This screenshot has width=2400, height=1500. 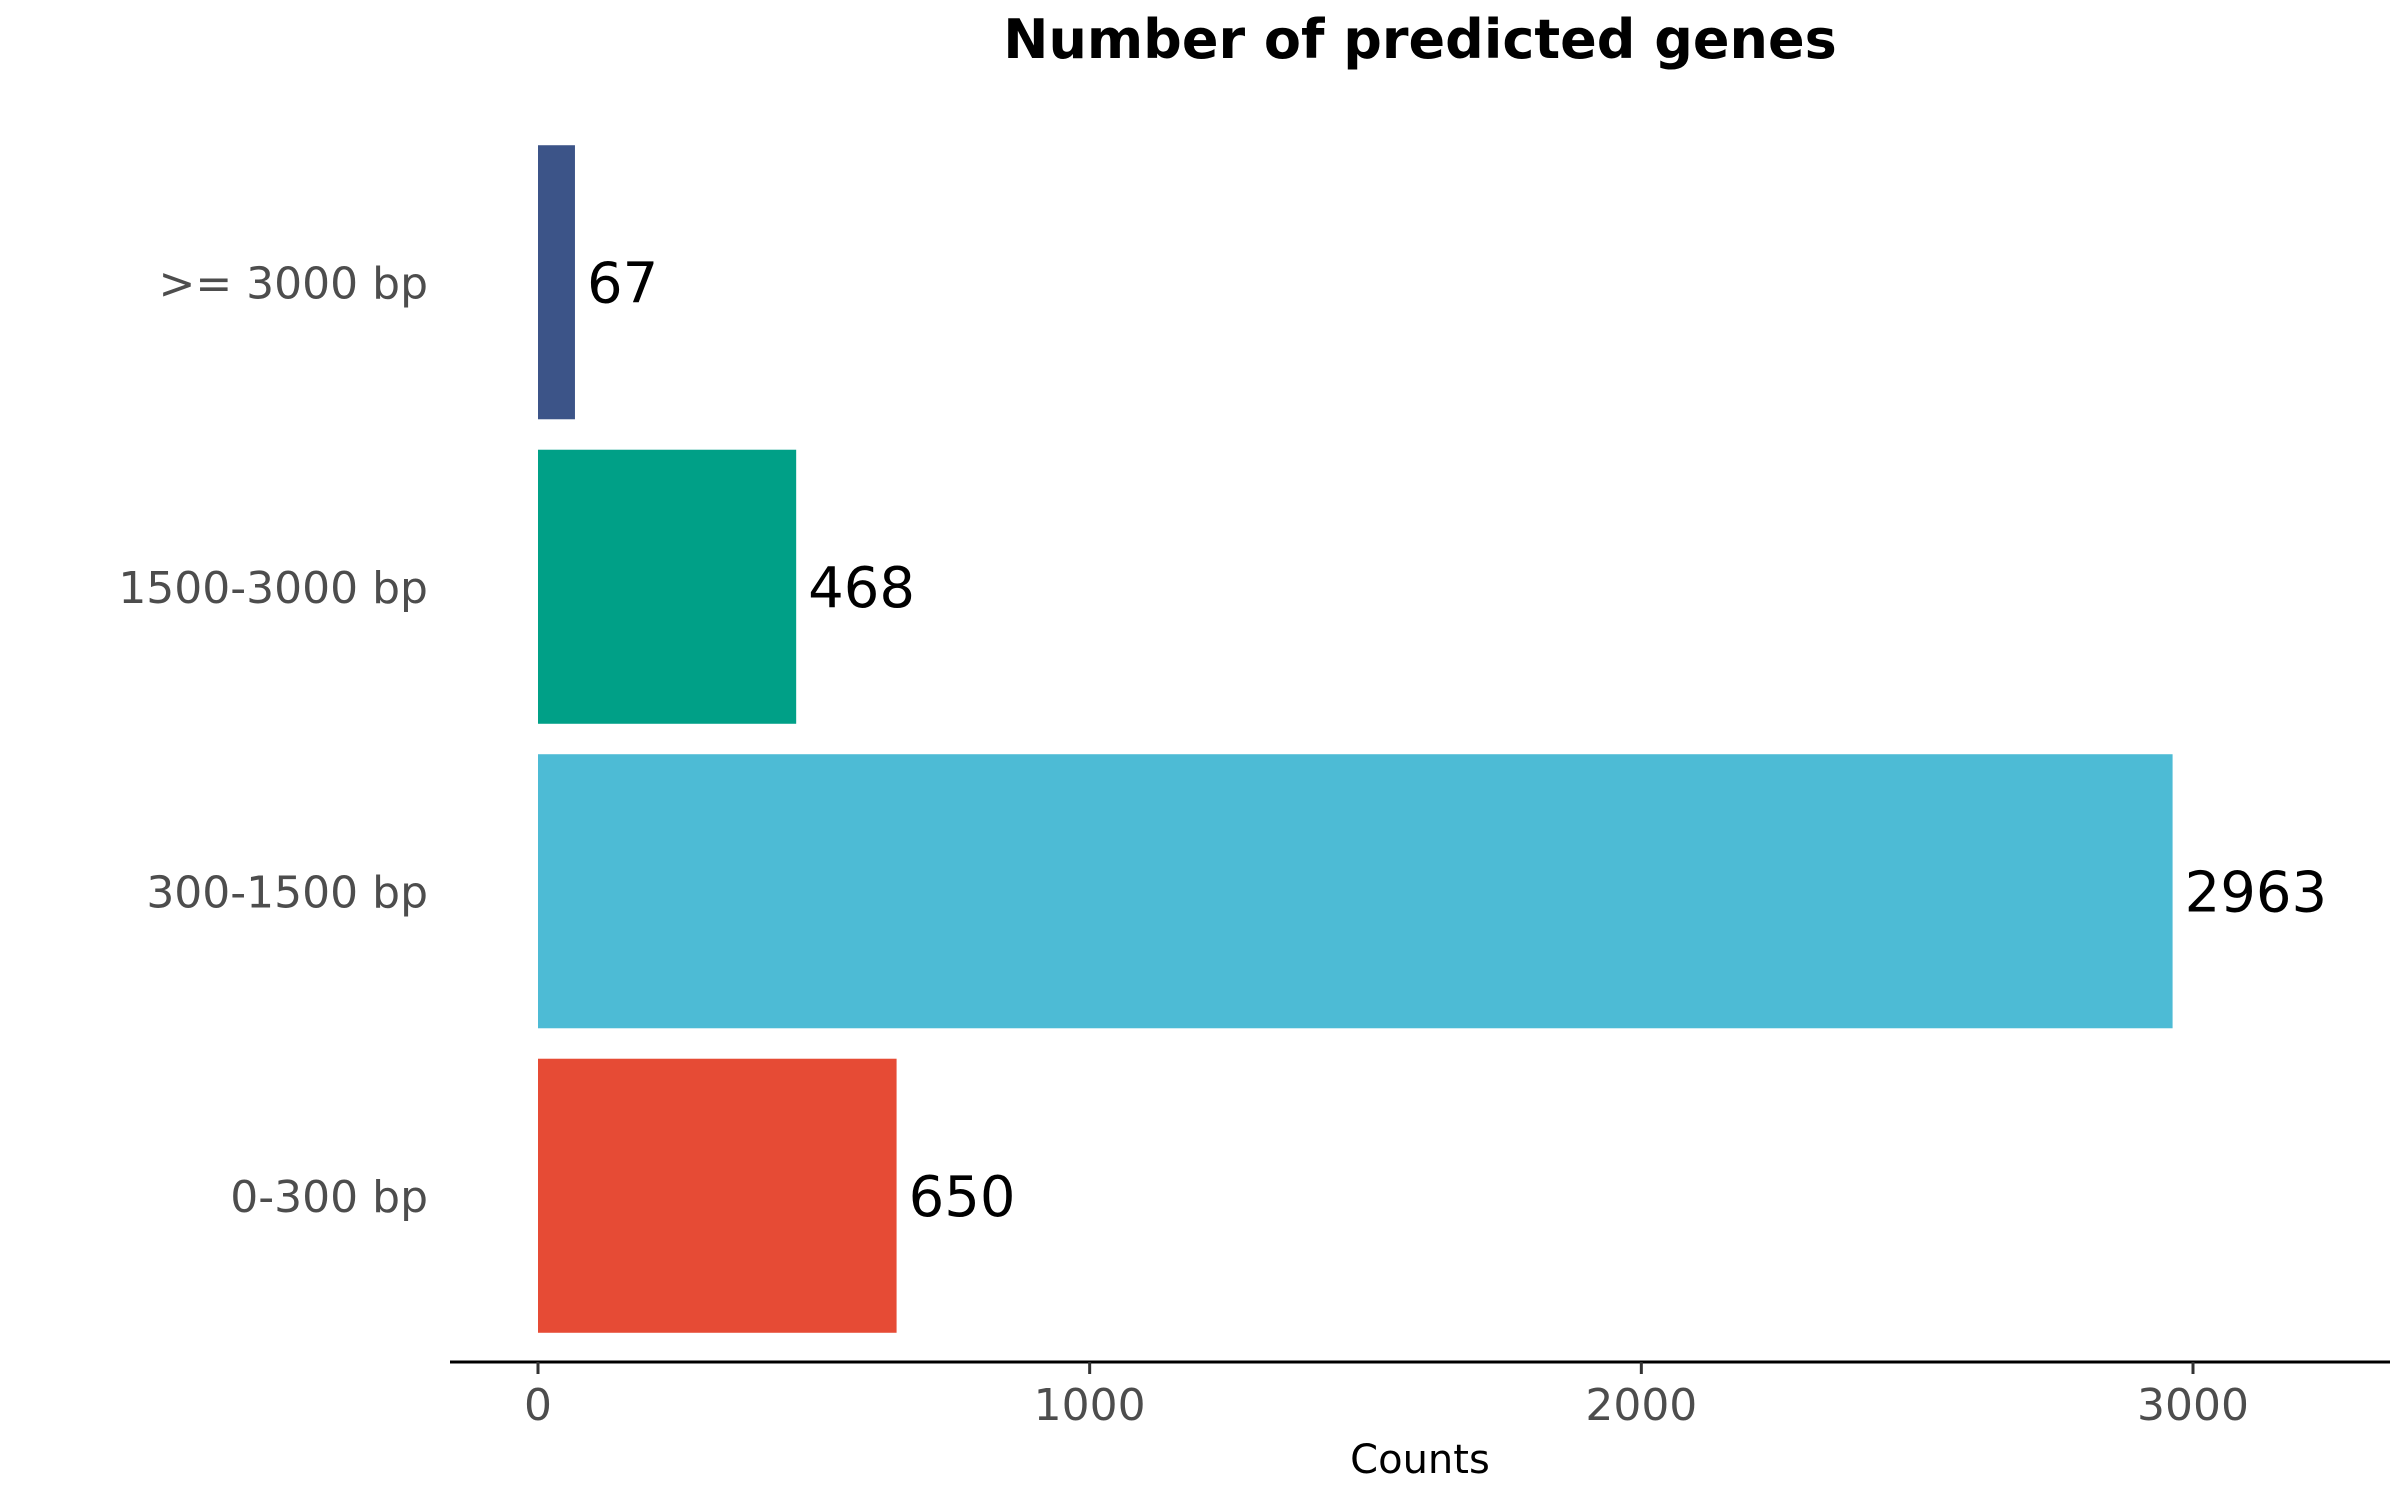 What do you see at coordinates (273, 588) in the screenshot?
I see `category-label-1: 1500-3000 bp` at bounding box center [273, 588].